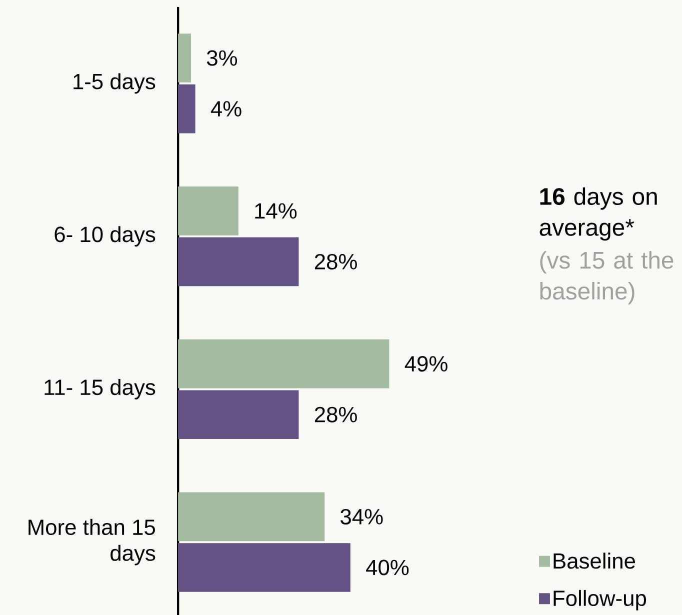 This screenshot has width=682, height=615. I want to click on legend-label: Baseline, so click(595, 560).